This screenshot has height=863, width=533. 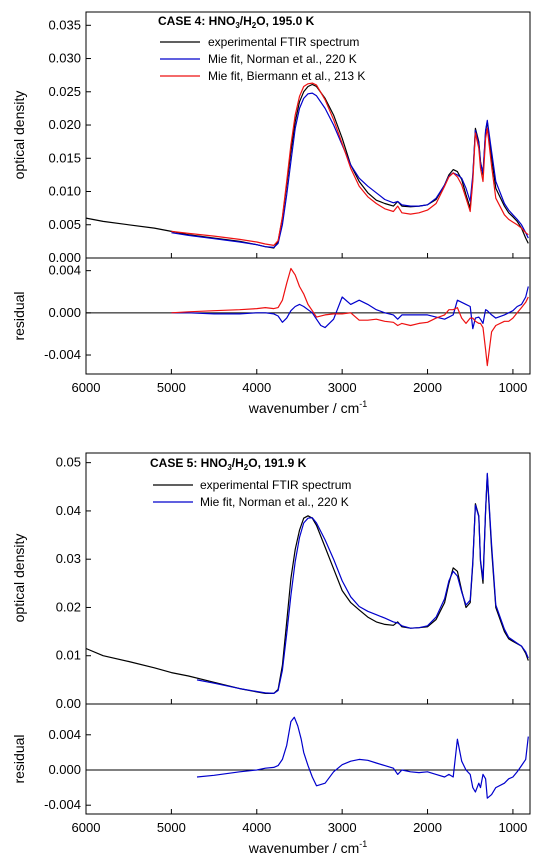 What do you see at coordinates (68, 606) in the screenshot?
I see `case5-ytick-label: 0.02` at bounding box center [68, 606].